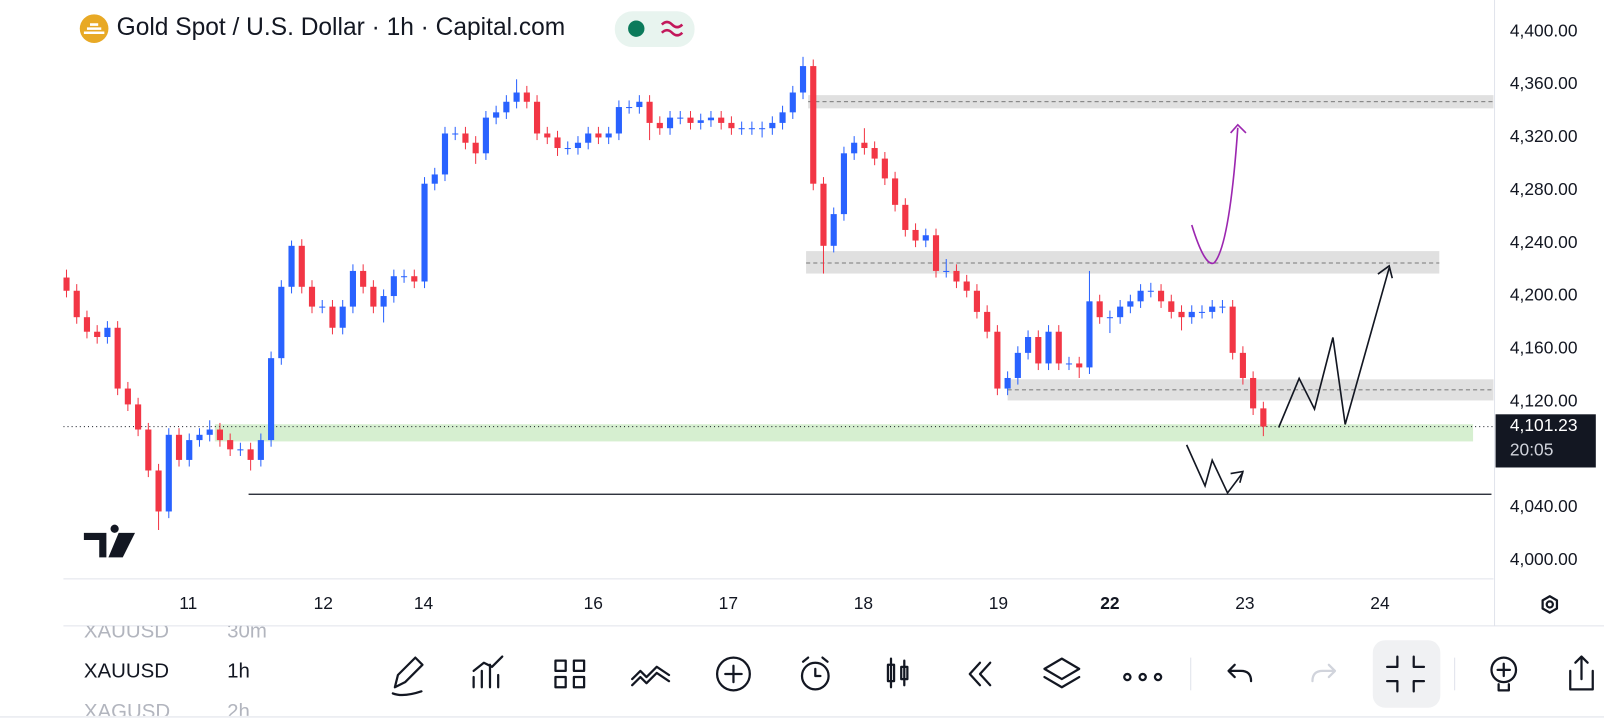 This screenshot has height=720, width=1604. Describe the element at coordinates (1240, 673) in the screenshot. I see `undo` at that location.